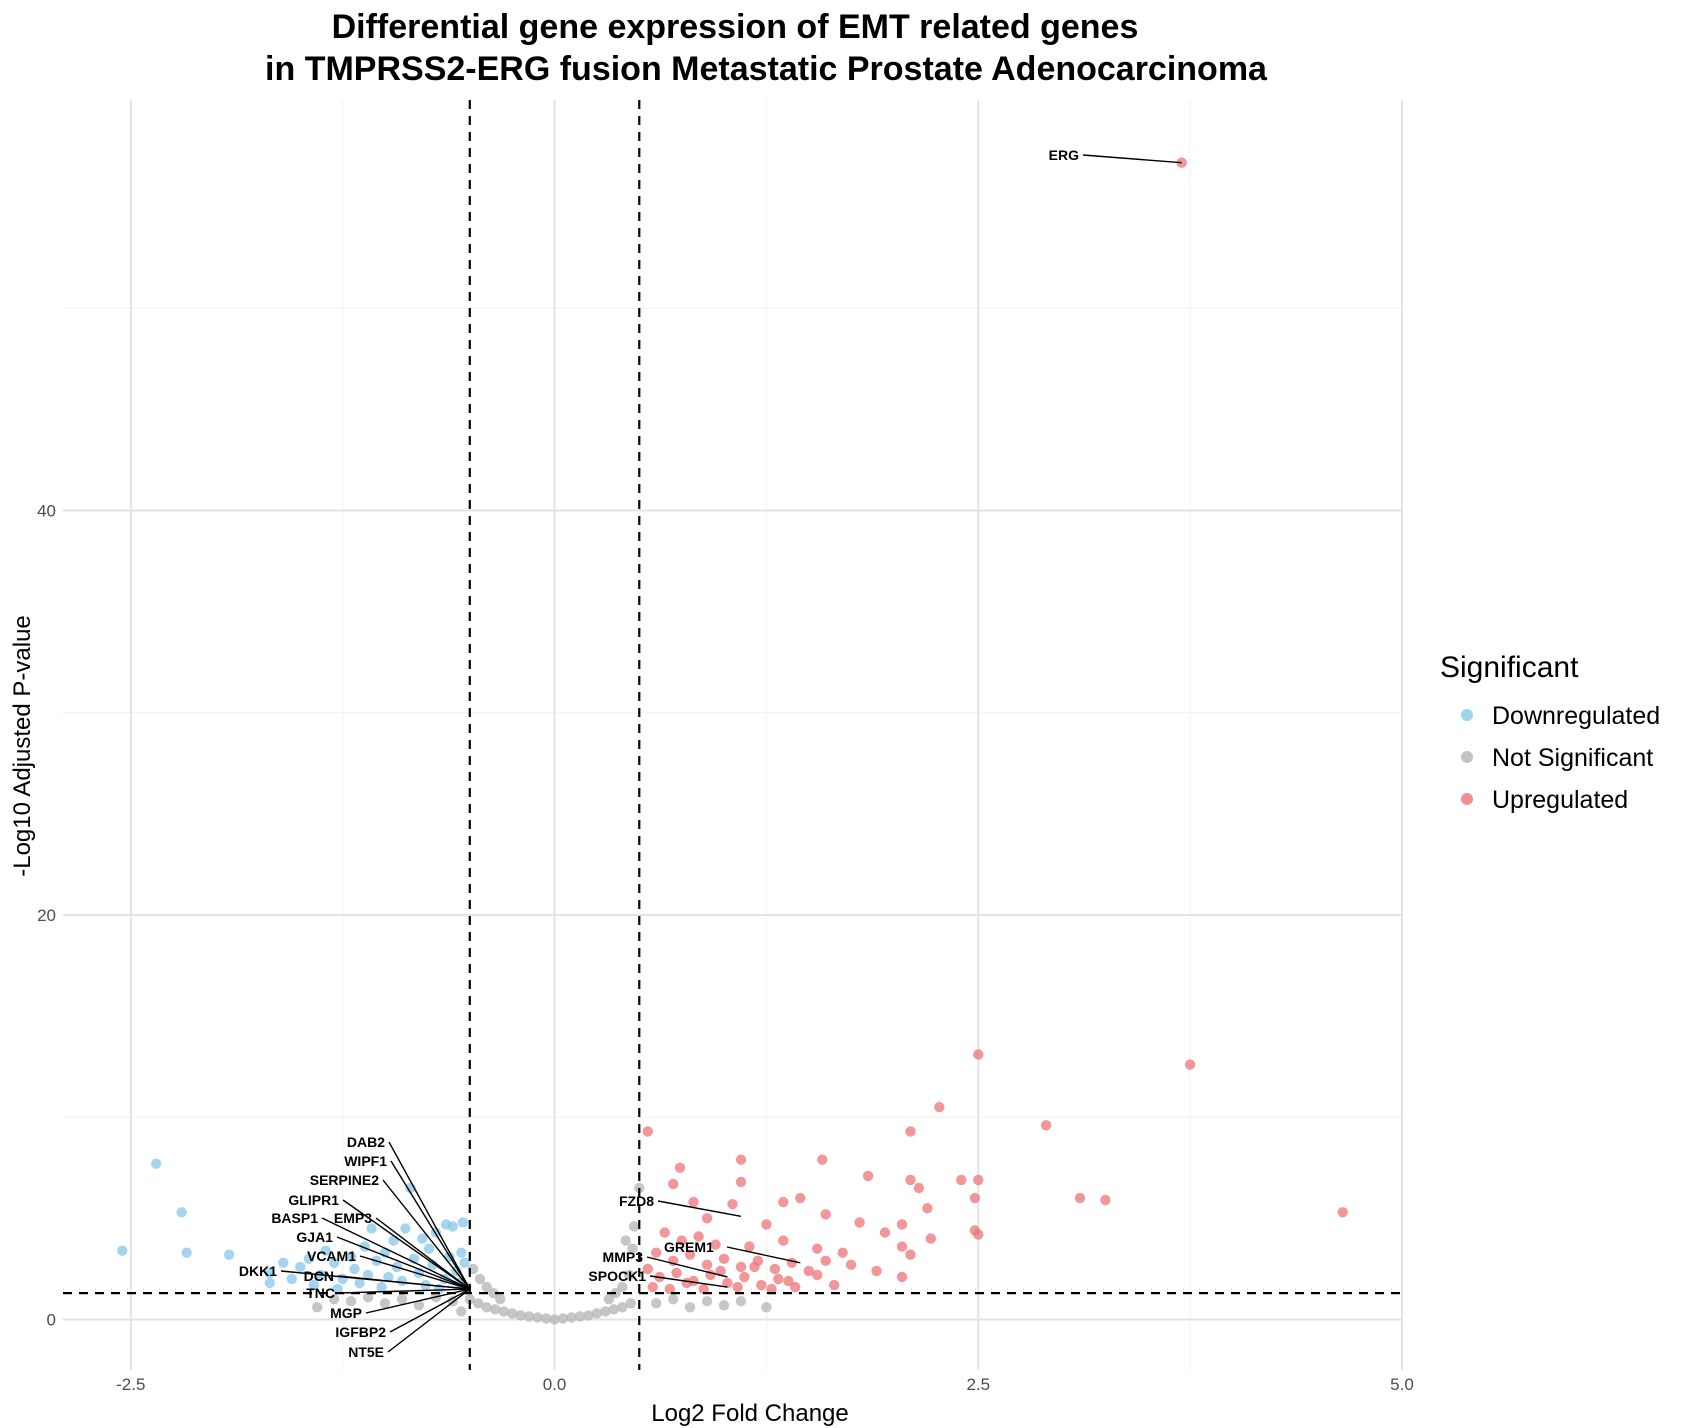 This screenshot has height=1428, width=1700. What do you see at coordinates (765, 1384) in the screenshot?
I see `x-axis-ticks: -2.5 0.0 2.5 5.0` at bounding box center [765, 1384].